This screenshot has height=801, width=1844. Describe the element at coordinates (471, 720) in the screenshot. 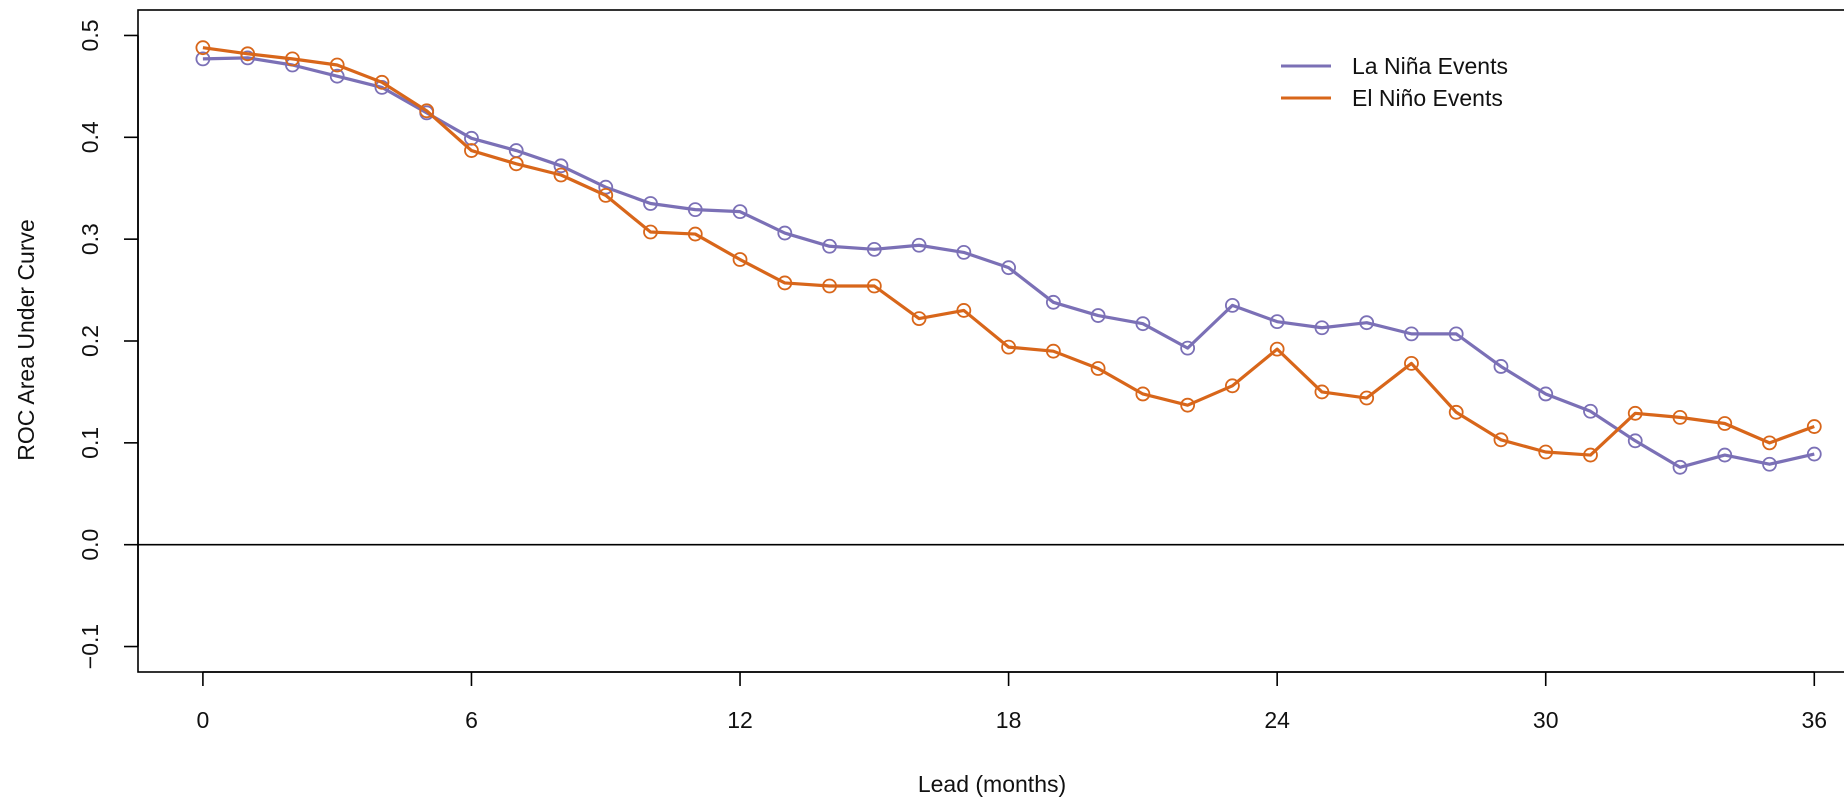

I see `x-tick-label: 6` at that location.